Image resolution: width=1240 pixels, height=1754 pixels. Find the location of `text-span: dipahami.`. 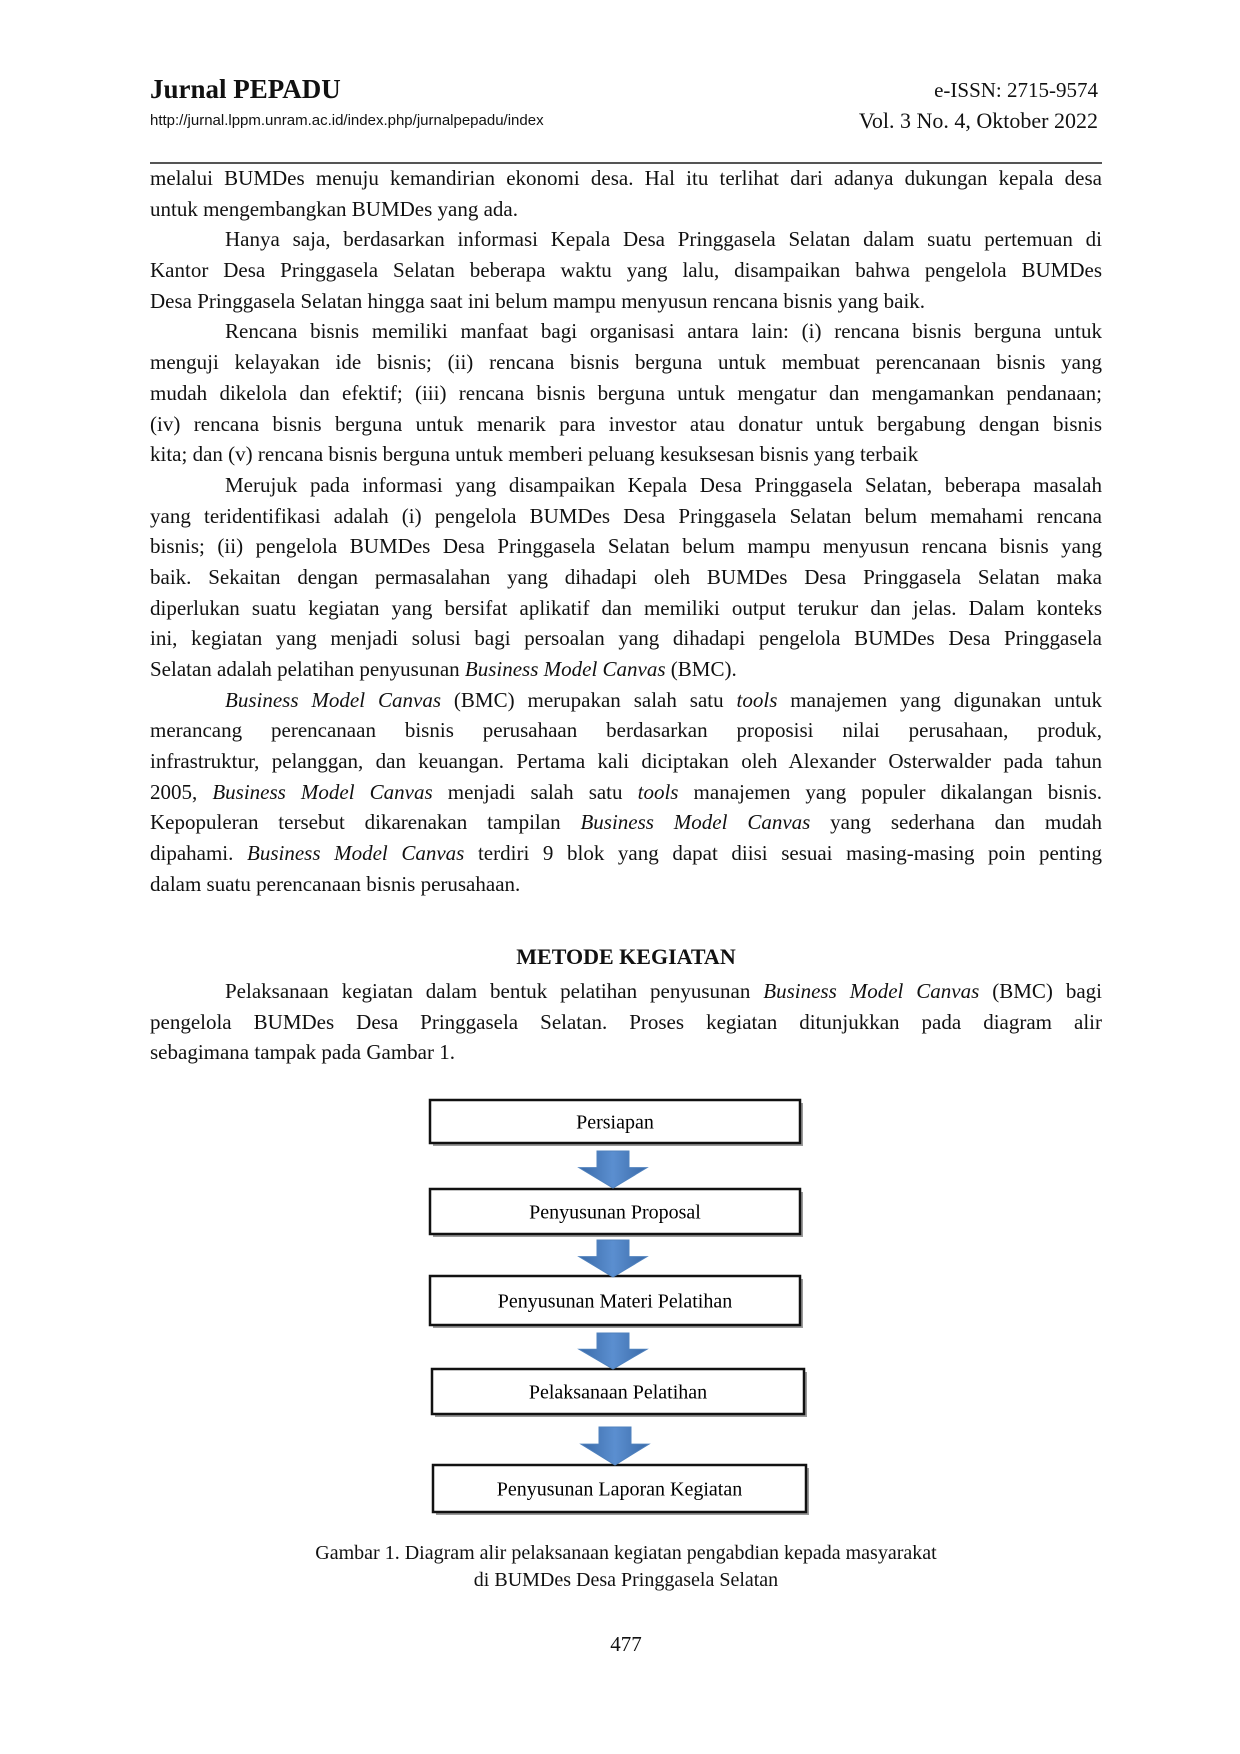

text-span: dipahami. is located at coordinates (198, 853).